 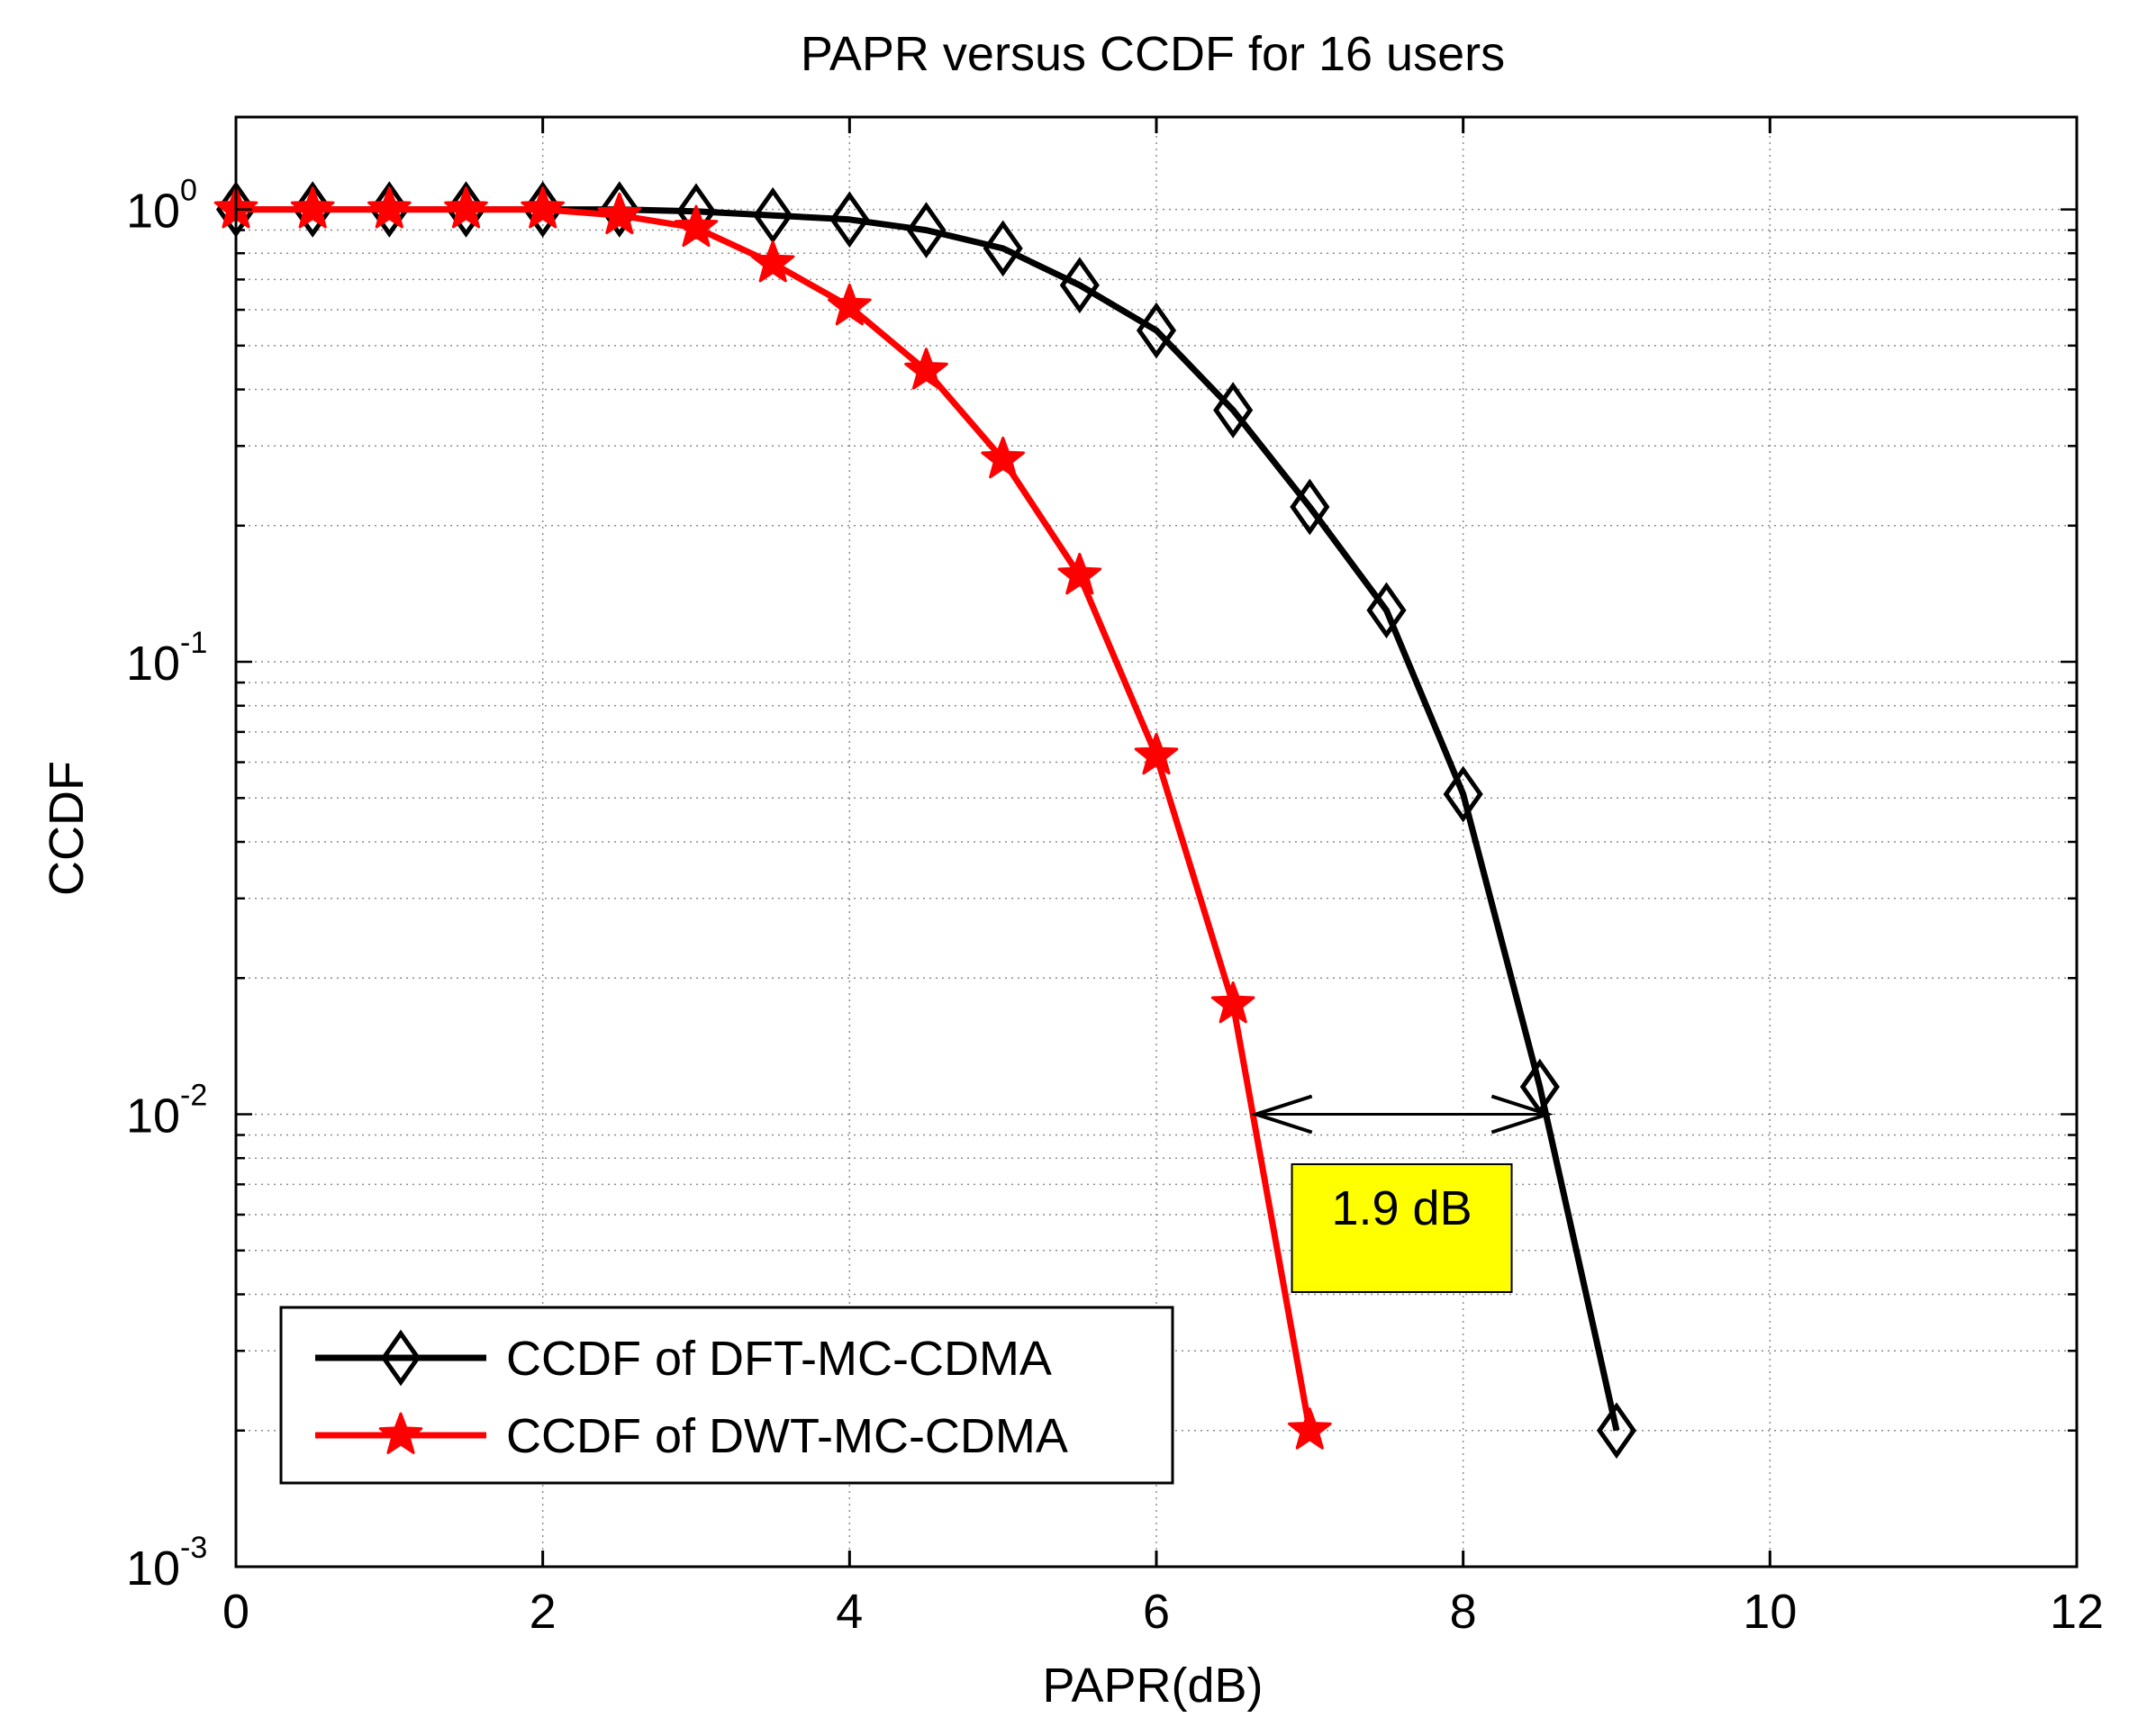 I want to click on y-tick-exponent: -1, so click(x=193, y=643).